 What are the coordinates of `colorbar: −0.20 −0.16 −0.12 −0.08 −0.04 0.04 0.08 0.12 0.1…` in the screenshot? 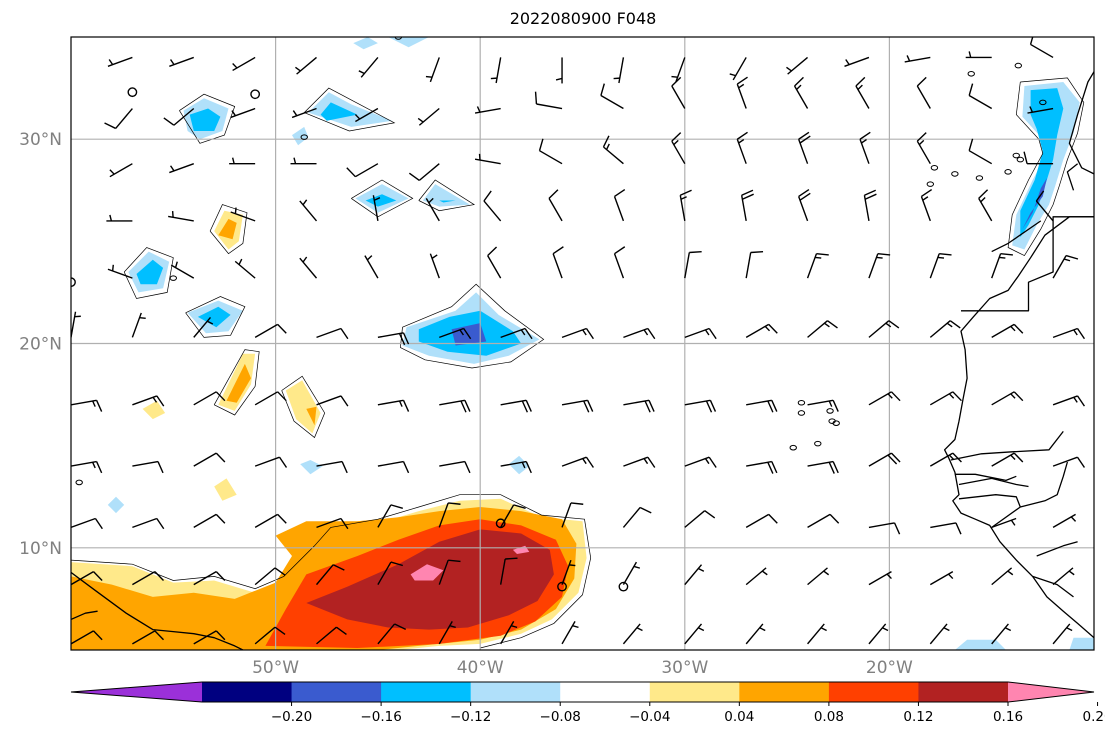 It's located at (587, 703).